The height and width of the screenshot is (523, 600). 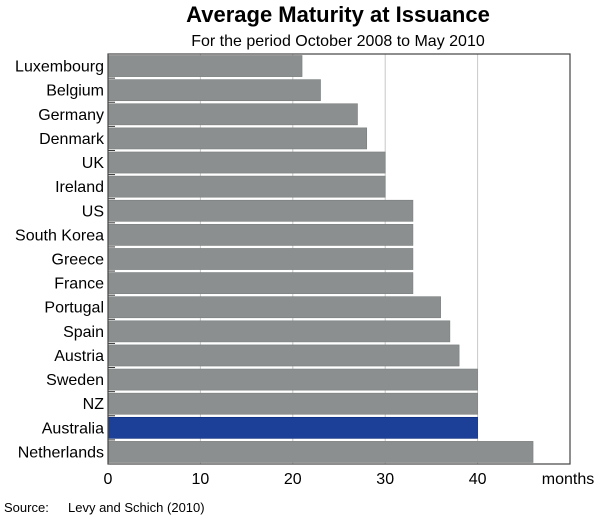 What do you see at coordinates (71, 115) in the screenshot?
I see `category-label: Germany` at bounding box center [71, 115].